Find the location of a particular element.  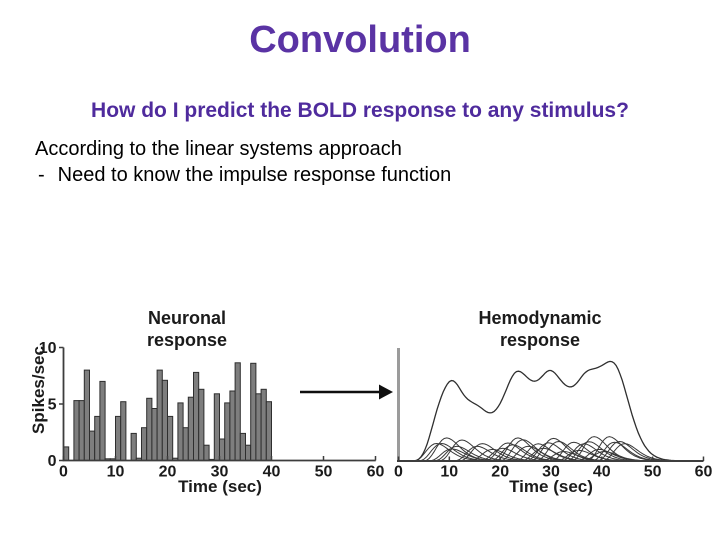

left-chart-xlabel: Time (sec) is located at coordinates (220, 486).